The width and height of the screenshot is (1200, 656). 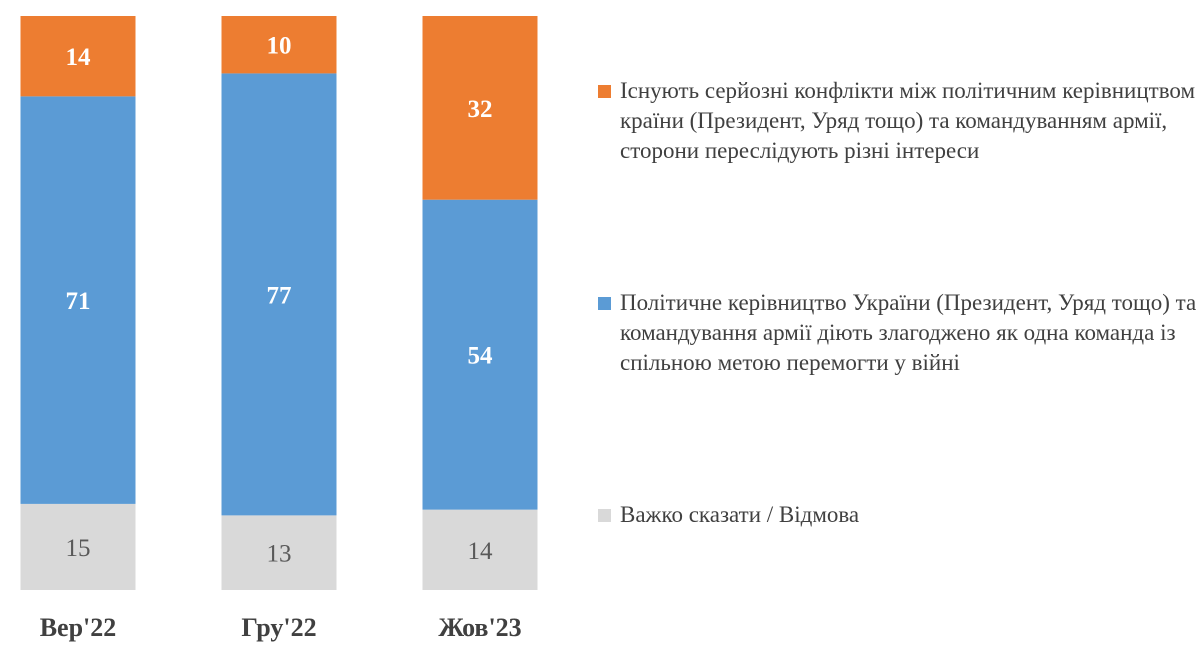 I want to click on data-label-hard-to-say-1: 13, so click(x=279, y=554).